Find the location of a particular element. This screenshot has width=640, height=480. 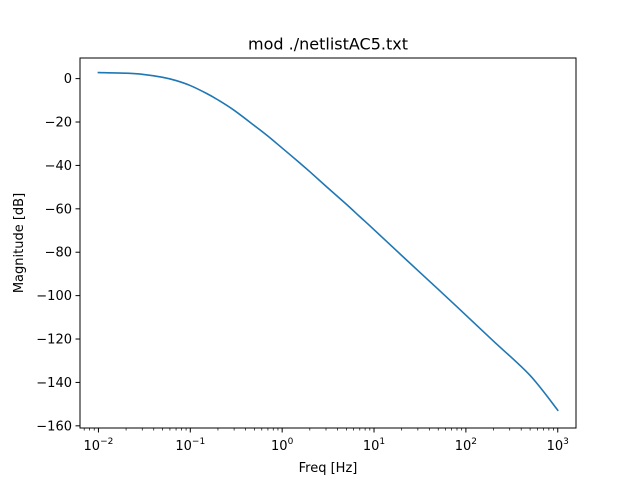

x-axis-ticks: 10⁻² 10⁻¹ 10⁰ 10¹ 10² 10³ is located at coordinates (326, 441).